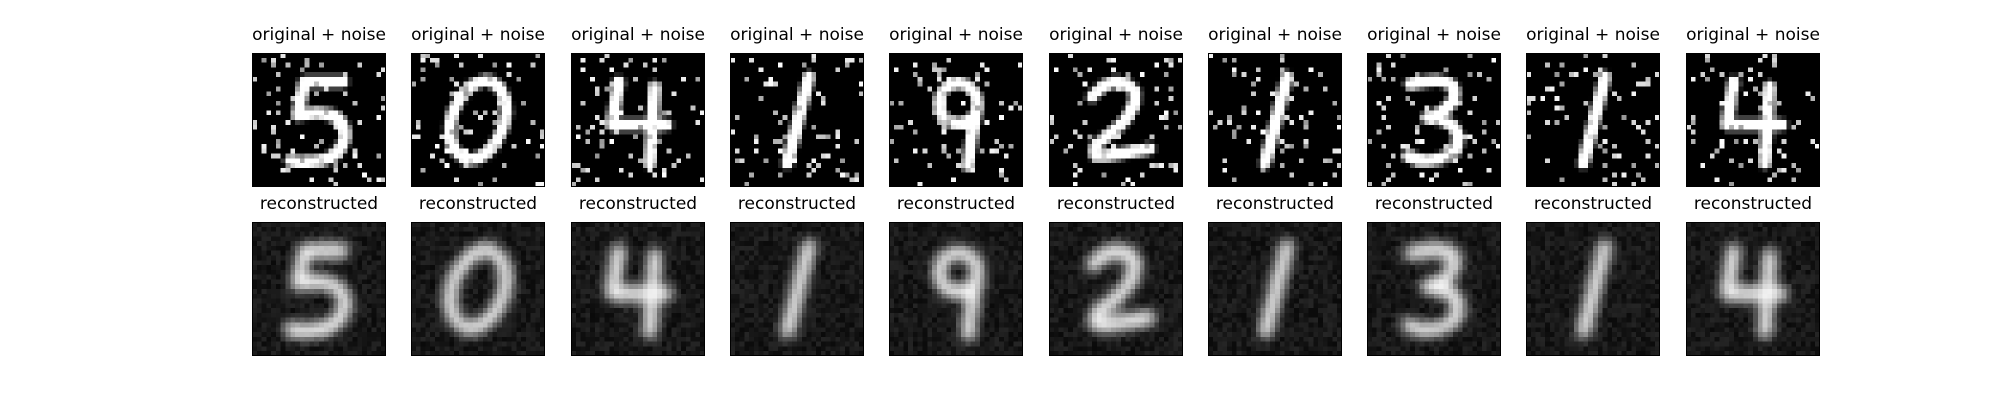 The height and width of the screenshot is (400, 2000). What do you see at coordinates (1116, 35) in the screenshot?
I see `noisy-title-6: original + noise` at bounding box center [1116, 35].